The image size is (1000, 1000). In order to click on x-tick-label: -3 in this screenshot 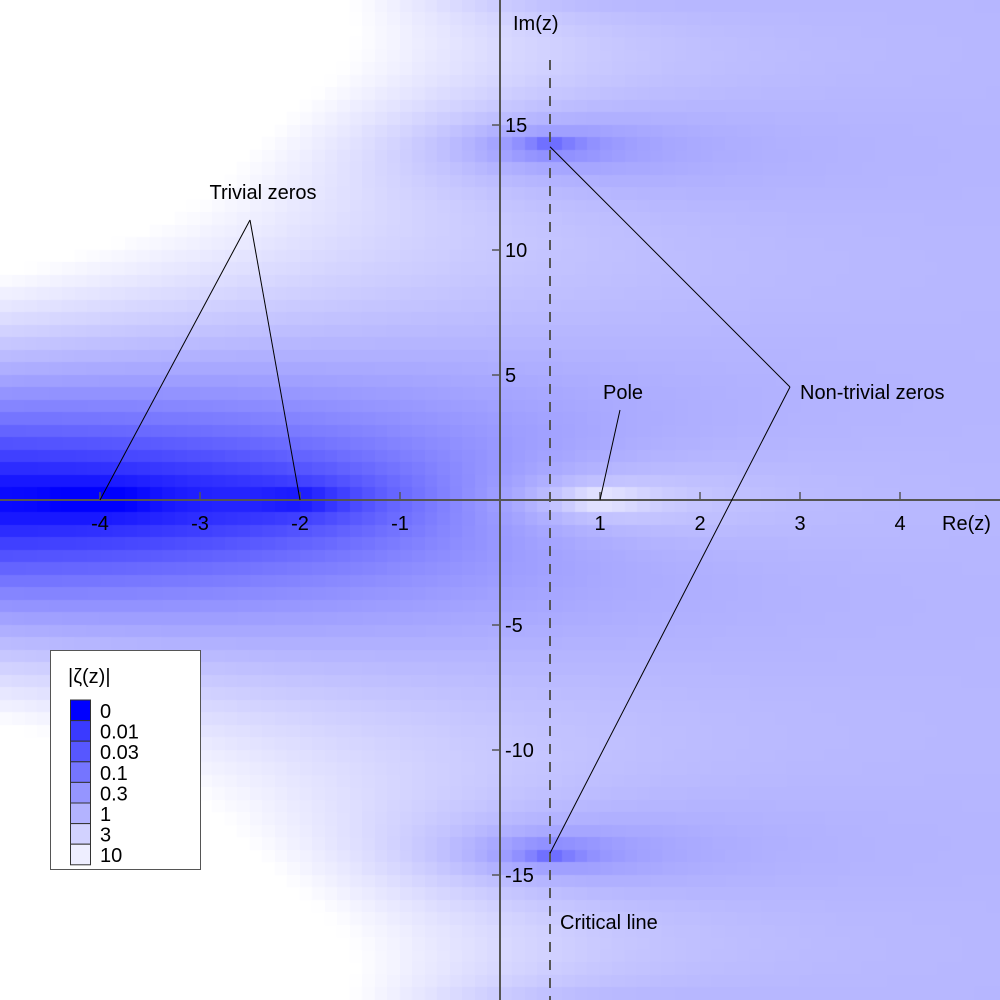, I will do `click(200, 524)`.